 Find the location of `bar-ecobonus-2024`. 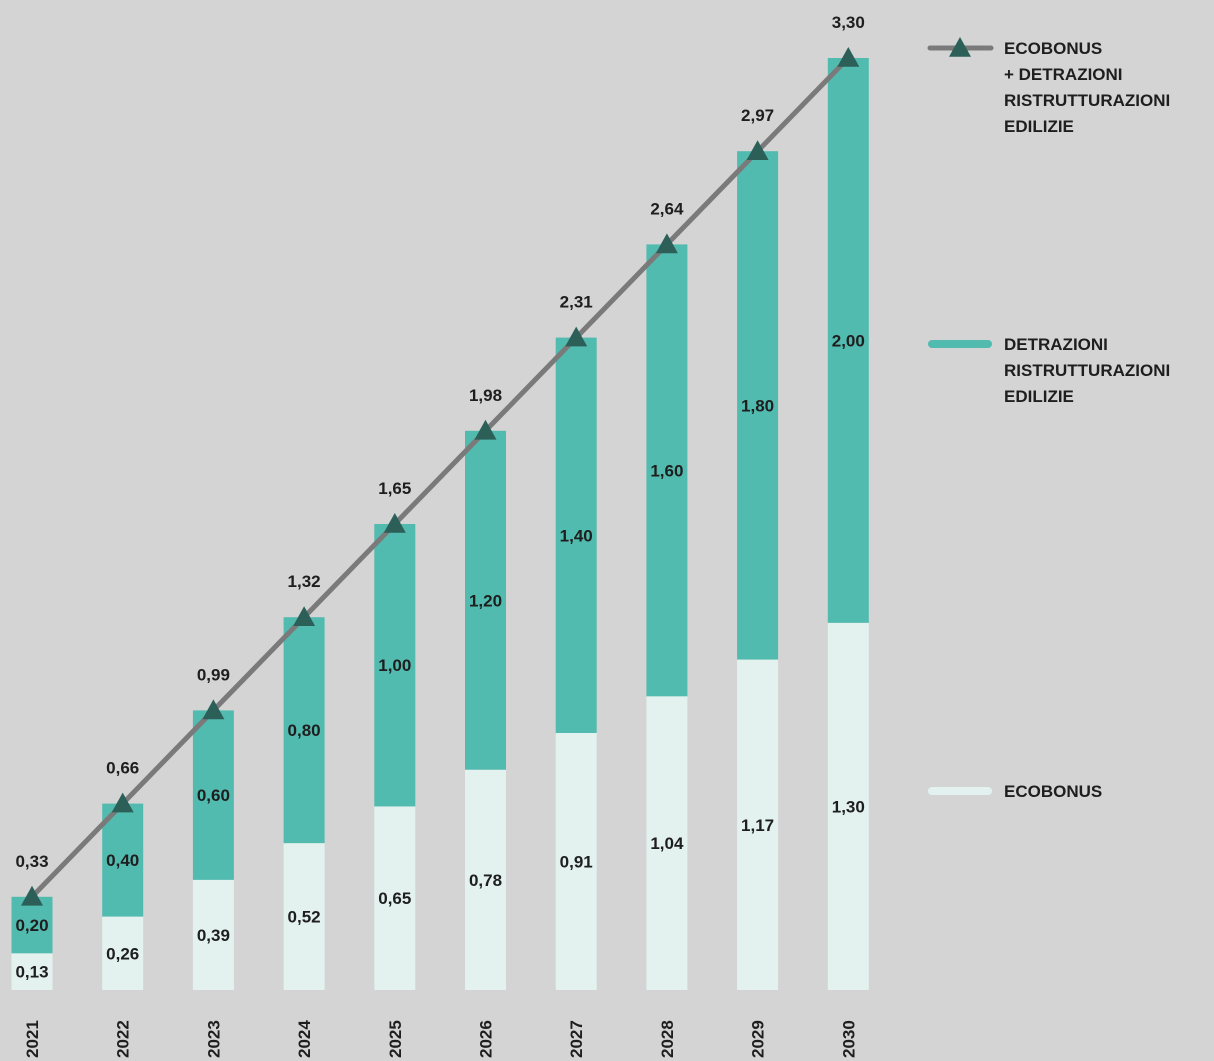

bar-ecobonus-2024 is located at coordinates (304, 916).